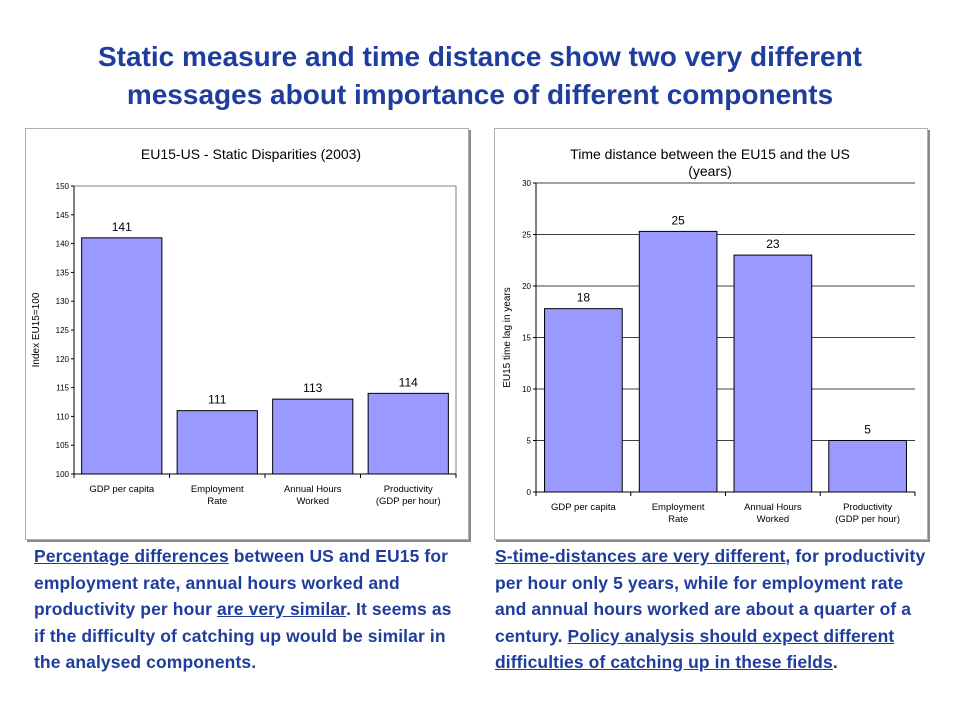 Image resolution: width=960 pixels, height=720 pixels. Describe the element at coordinates (640, 556) in the screenshot. I see `right-caption-underlined-1: S-time-distances are very different` at that location.